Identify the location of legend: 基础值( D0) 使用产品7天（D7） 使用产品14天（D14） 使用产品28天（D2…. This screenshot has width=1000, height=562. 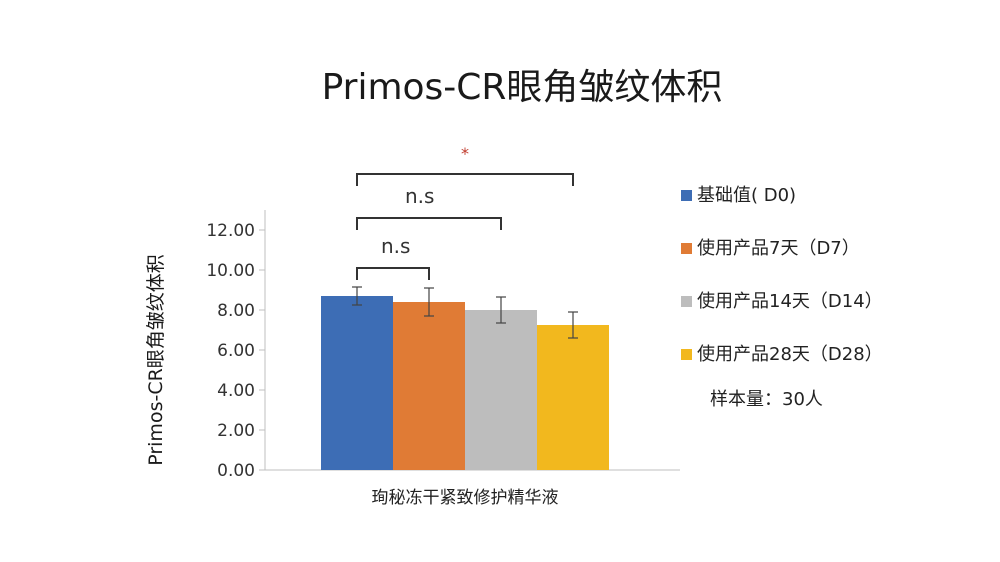
(782, 275).